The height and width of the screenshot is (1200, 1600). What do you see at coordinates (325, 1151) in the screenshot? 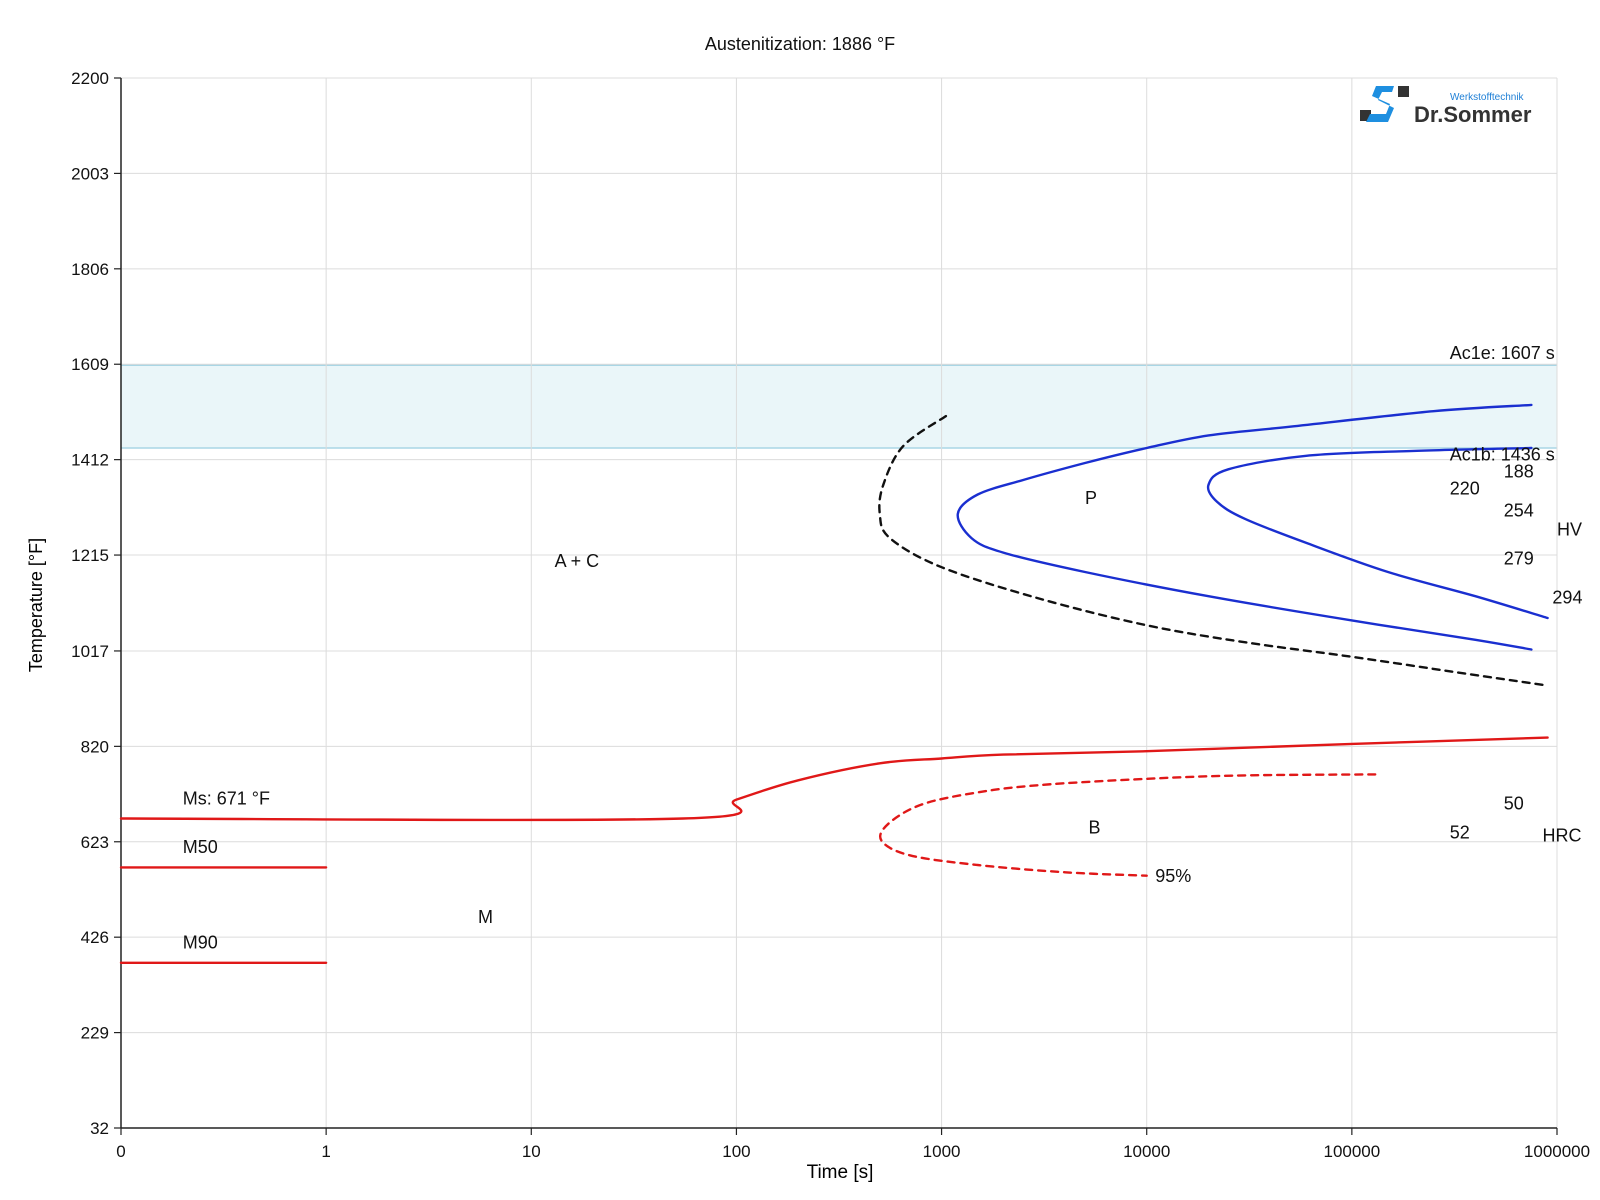
I see `x-tick-label: 1` at bounding box center [325, 1151].